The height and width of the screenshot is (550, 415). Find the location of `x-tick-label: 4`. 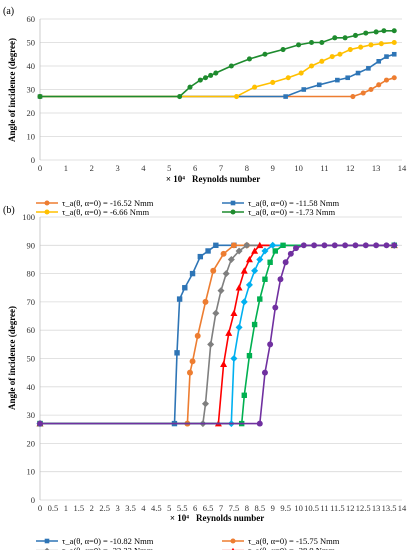

x-tick-label: 4 is located at coordinates (143, 168).